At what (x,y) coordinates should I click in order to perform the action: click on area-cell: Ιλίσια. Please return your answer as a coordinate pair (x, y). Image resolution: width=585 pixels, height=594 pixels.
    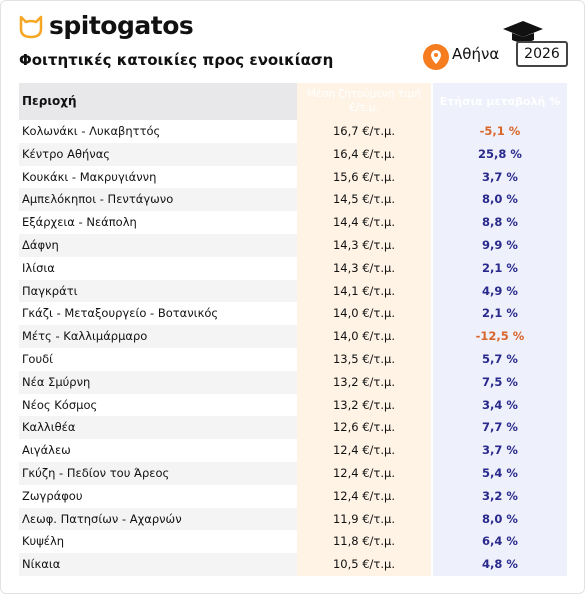
    Looking at the image, I should click on (38, 267).